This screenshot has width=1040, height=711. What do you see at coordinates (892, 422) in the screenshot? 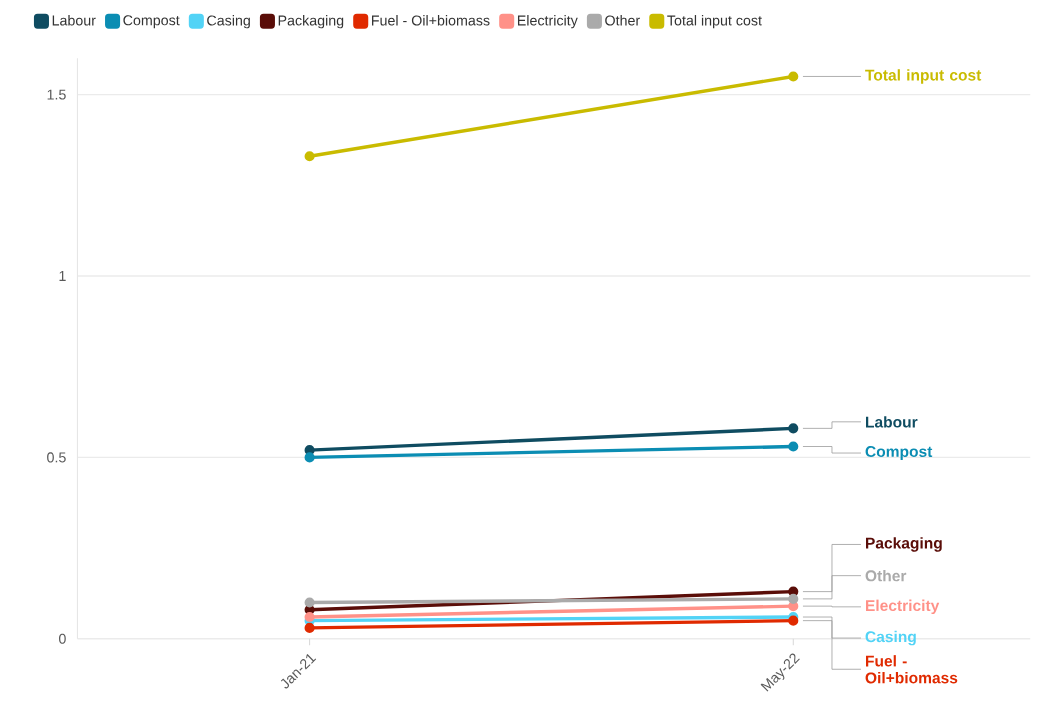
I see `text: Labour` at bounding box center [892, 422].